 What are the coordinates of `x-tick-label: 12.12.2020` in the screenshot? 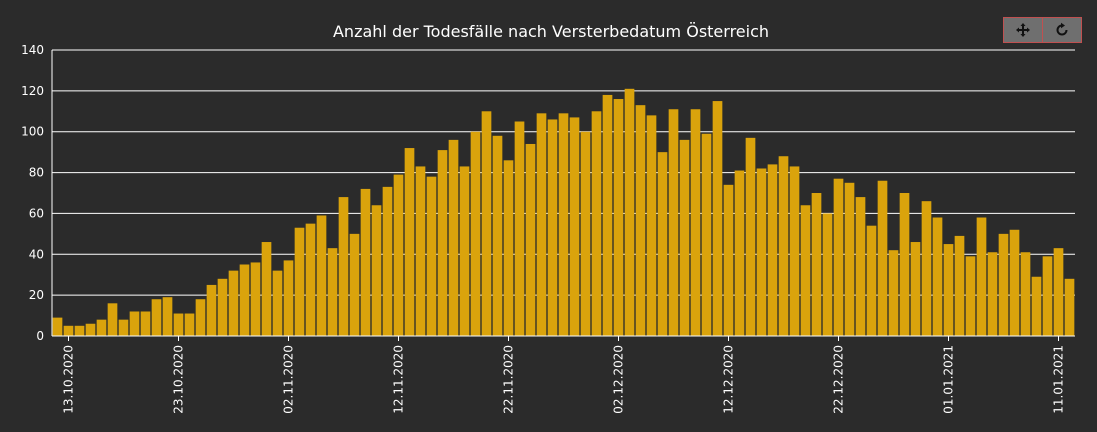 It's located at (729, 379).